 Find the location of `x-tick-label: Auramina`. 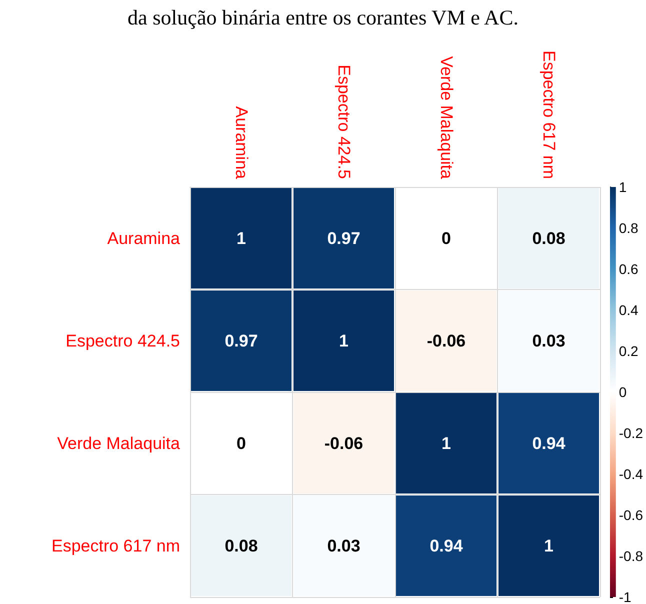

x-tick-label: Auramina is located at coordinates (241, 143).